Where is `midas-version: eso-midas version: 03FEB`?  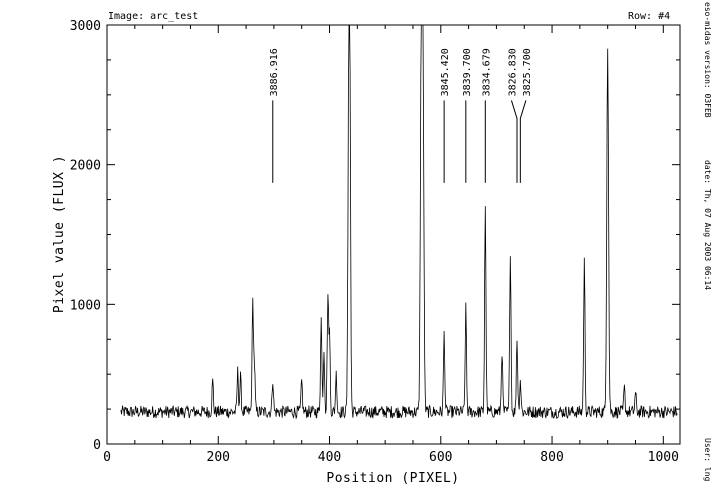
midas-version: eso-midas version: 03FEB is located at coordinates (707, 60).